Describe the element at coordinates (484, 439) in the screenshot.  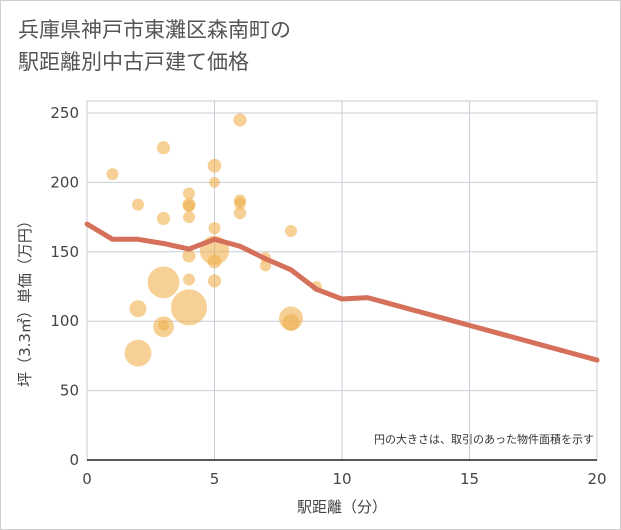
I see `size-note: 円の大きさは、取引のあった物件面積を示す` at that location.